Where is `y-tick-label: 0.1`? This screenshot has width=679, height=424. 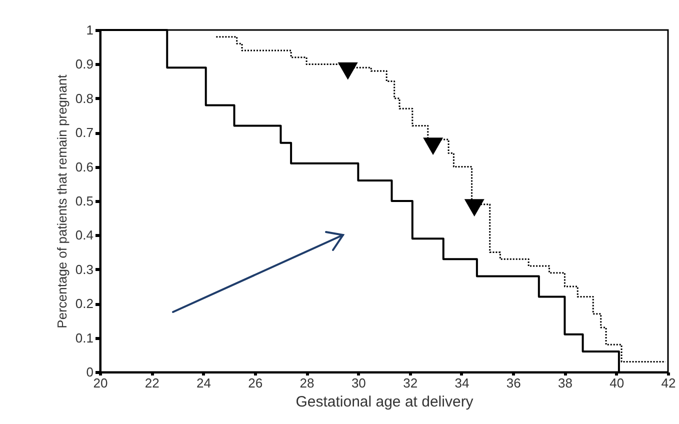
y-tick-label: 0.1 is located at coordinates (84, 338).